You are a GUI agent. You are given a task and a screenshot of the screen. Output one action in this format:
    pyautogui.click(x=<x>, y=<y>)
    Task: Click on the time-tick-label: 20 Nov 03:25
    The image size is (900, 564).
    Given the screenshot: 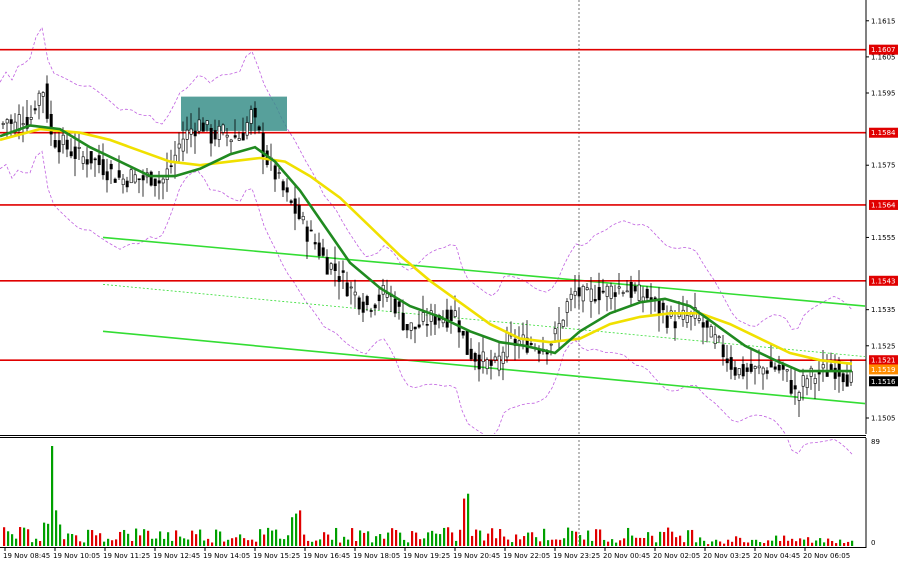 What is the action you would take?
    pyautogui.click(x=726, y=556)
    